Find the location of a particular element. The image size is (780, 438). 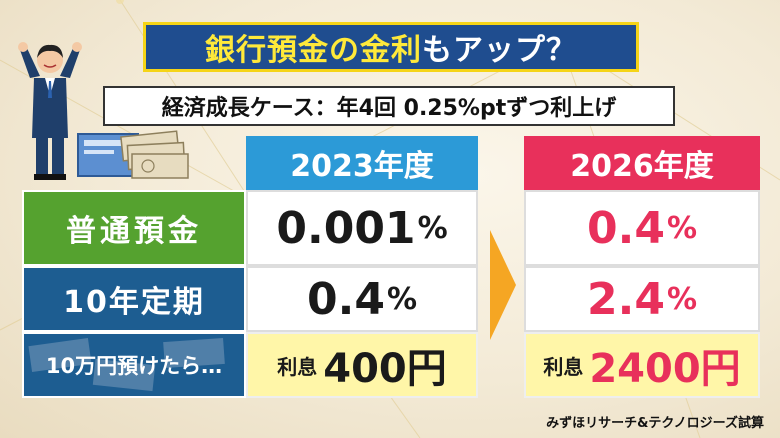

value-2026-ordinary: 0.4% is located at coordinates (642, 228).